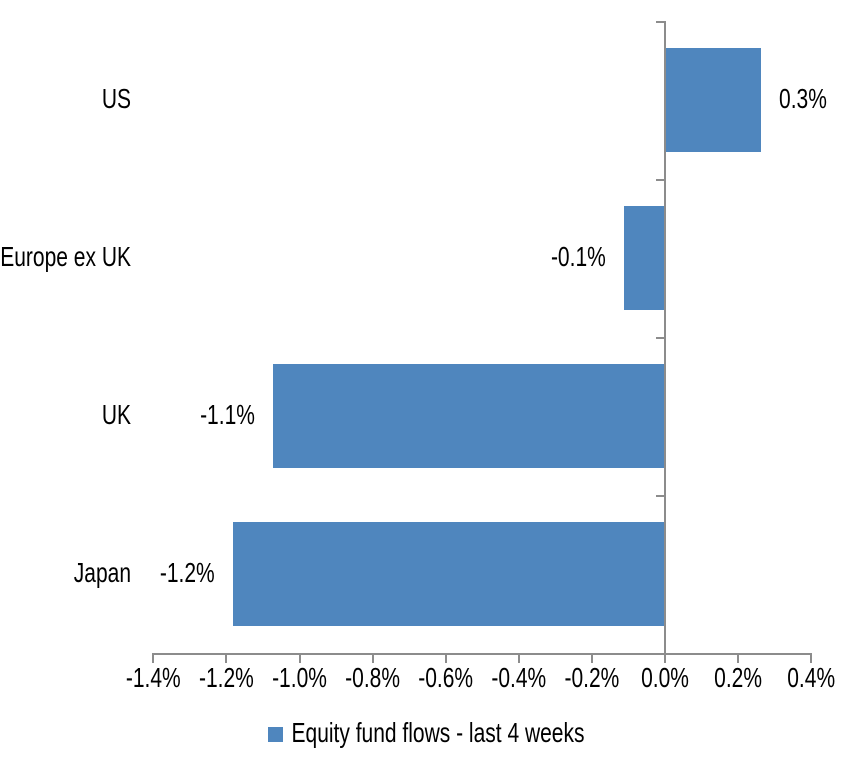  I want to click on category-label-japan: Japan, so click(102, 573).